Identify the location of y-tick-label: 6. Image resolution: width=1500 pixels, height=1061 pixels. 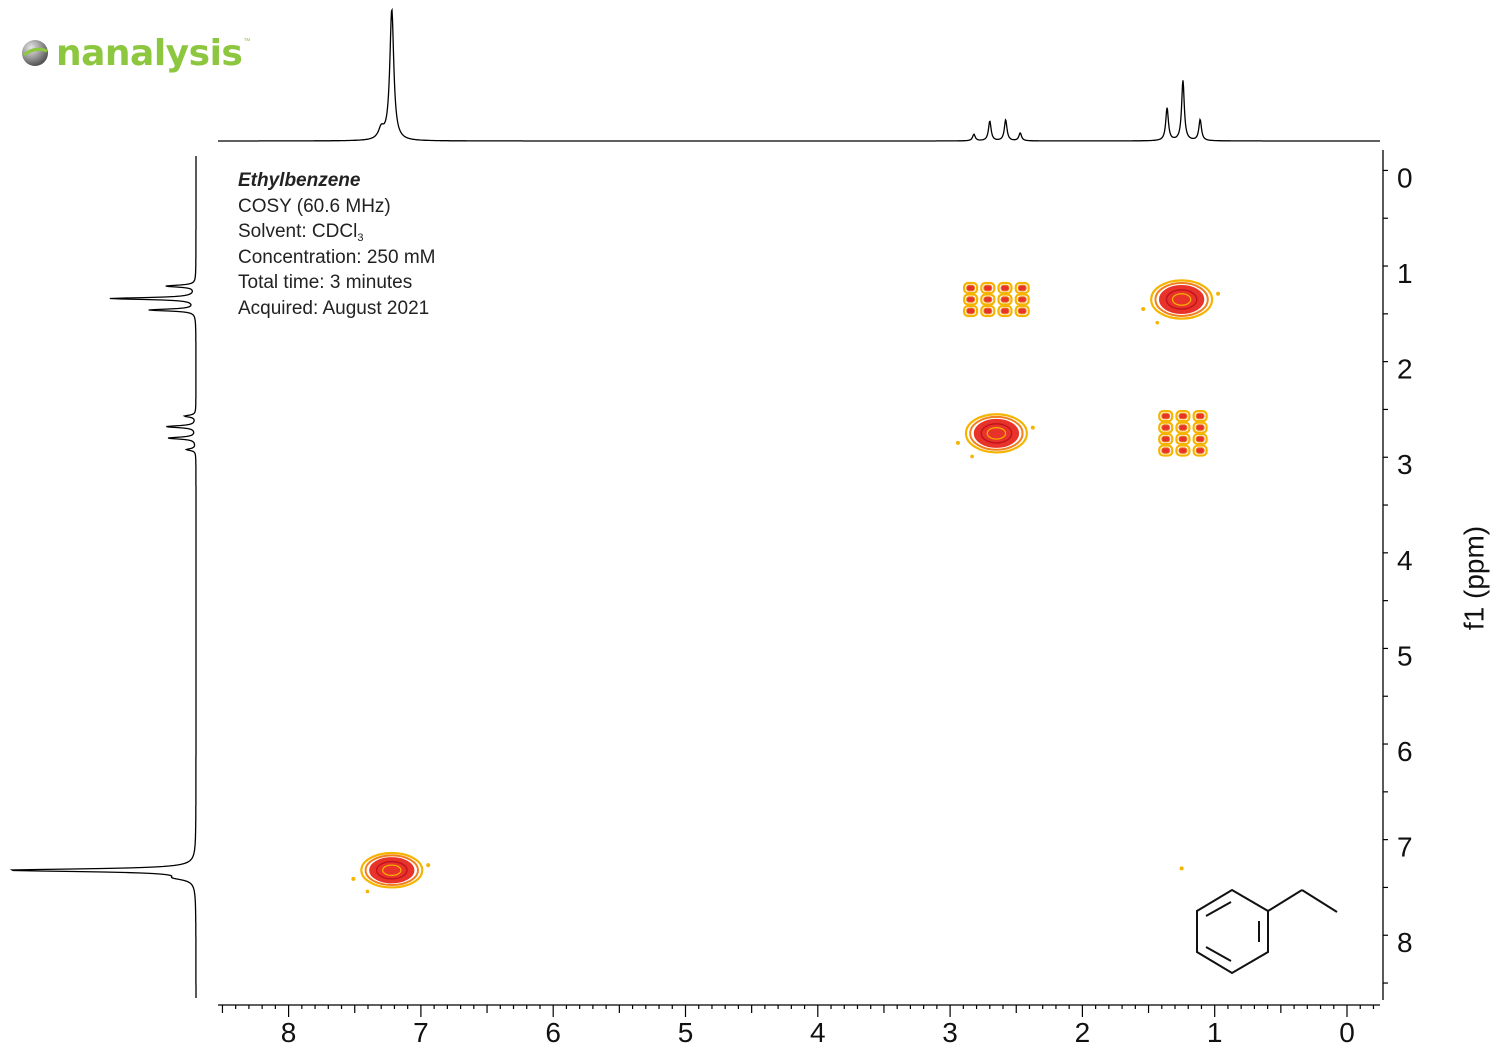
(1405, 751).